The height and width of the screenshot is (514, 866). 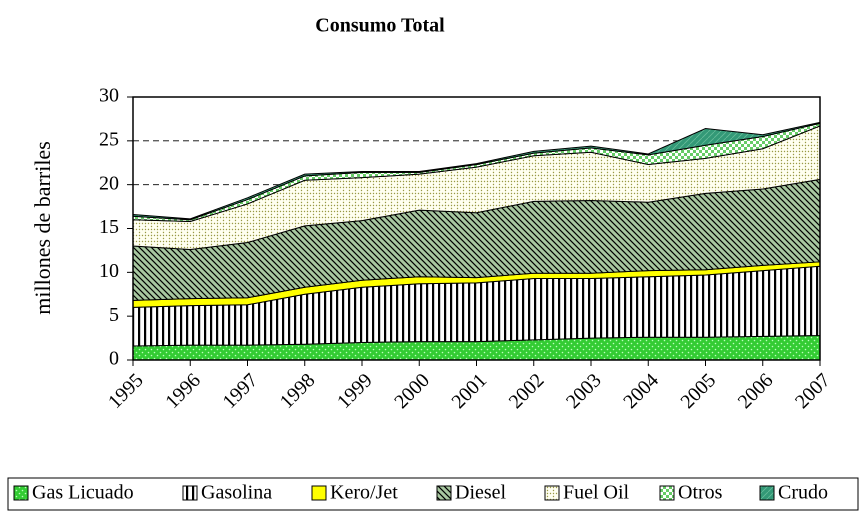 I want to click on x-tick-label: 2005, so click(x=698, y=391).